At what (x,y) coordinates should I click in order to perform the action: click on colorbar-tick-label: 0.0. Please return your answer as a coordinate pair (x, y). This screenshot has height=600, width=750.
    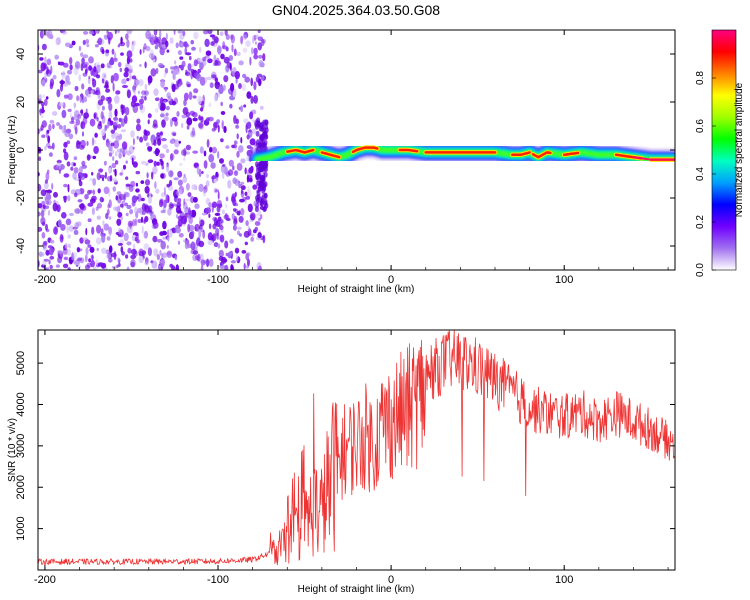
    Looking at the image, I should click on (700, 270).